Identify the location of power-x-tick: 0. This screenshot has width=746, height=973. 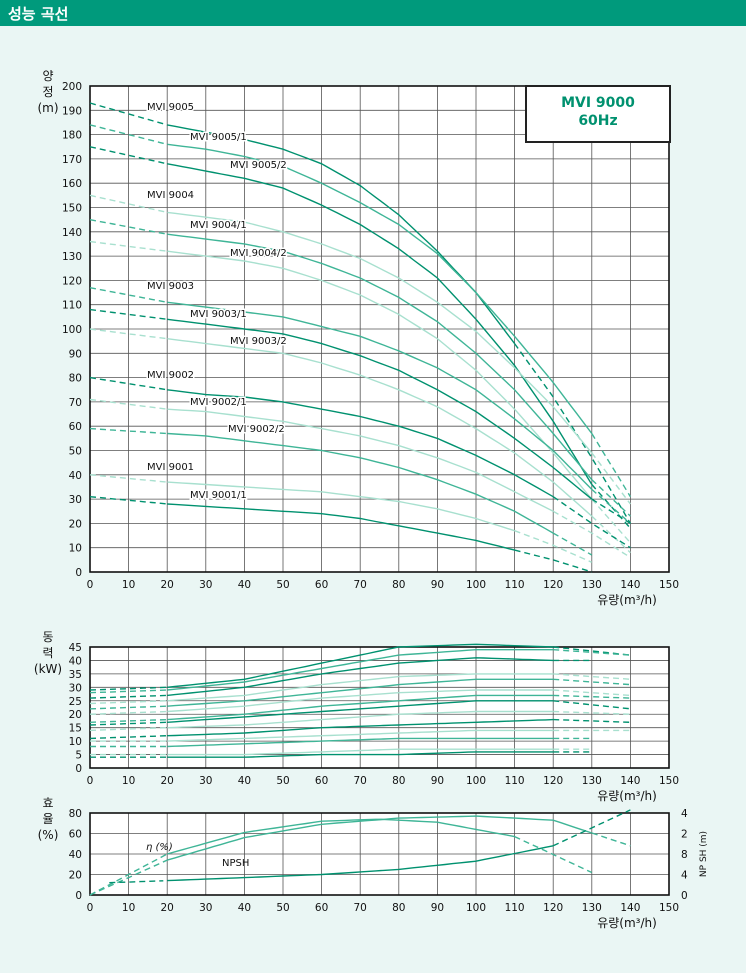
(90, 781).